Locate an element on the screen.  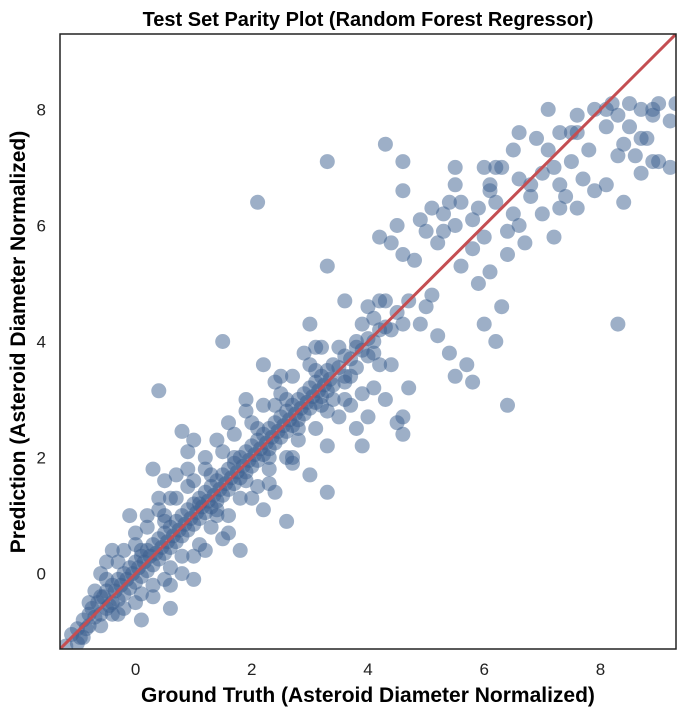
x-axis-ticks: 0 2 4 6 8 is located at coordinates (368, 669).